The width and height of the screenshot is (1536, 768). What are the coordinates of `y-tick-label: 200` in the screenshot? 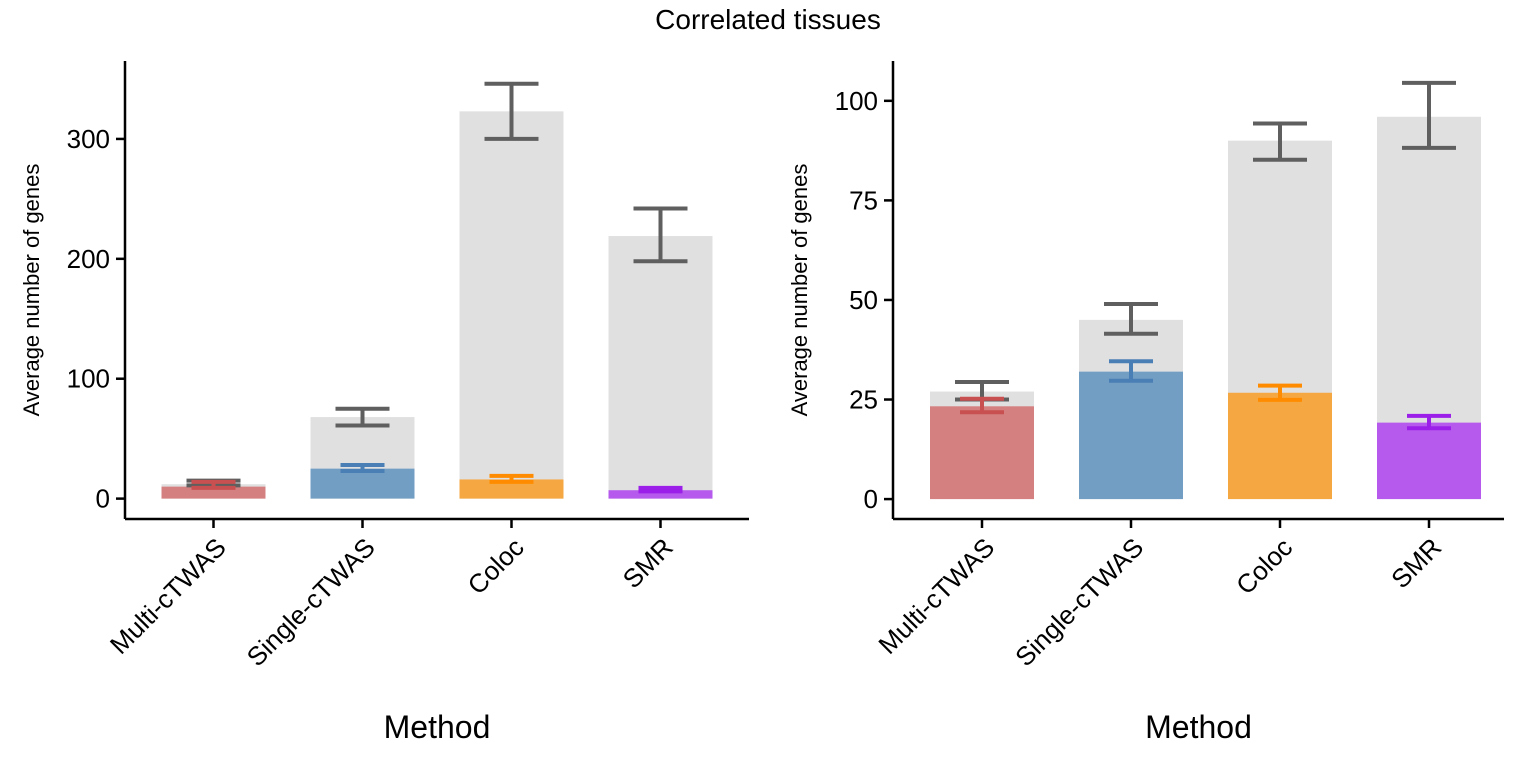 It's located at (88, 259).